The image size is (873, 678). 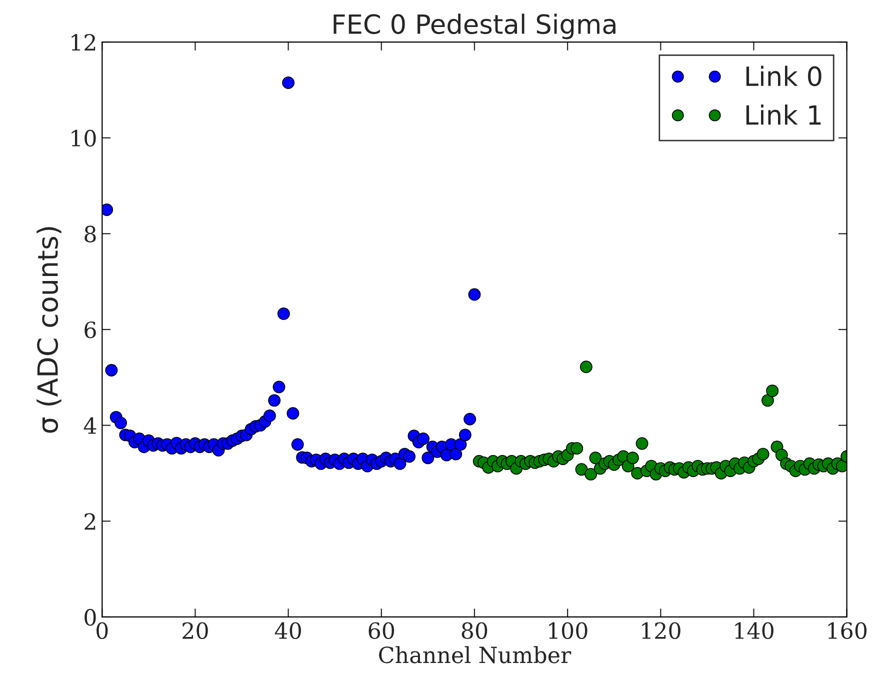 I want to click on x-tick-label: 160, so click(x=847, y=631).